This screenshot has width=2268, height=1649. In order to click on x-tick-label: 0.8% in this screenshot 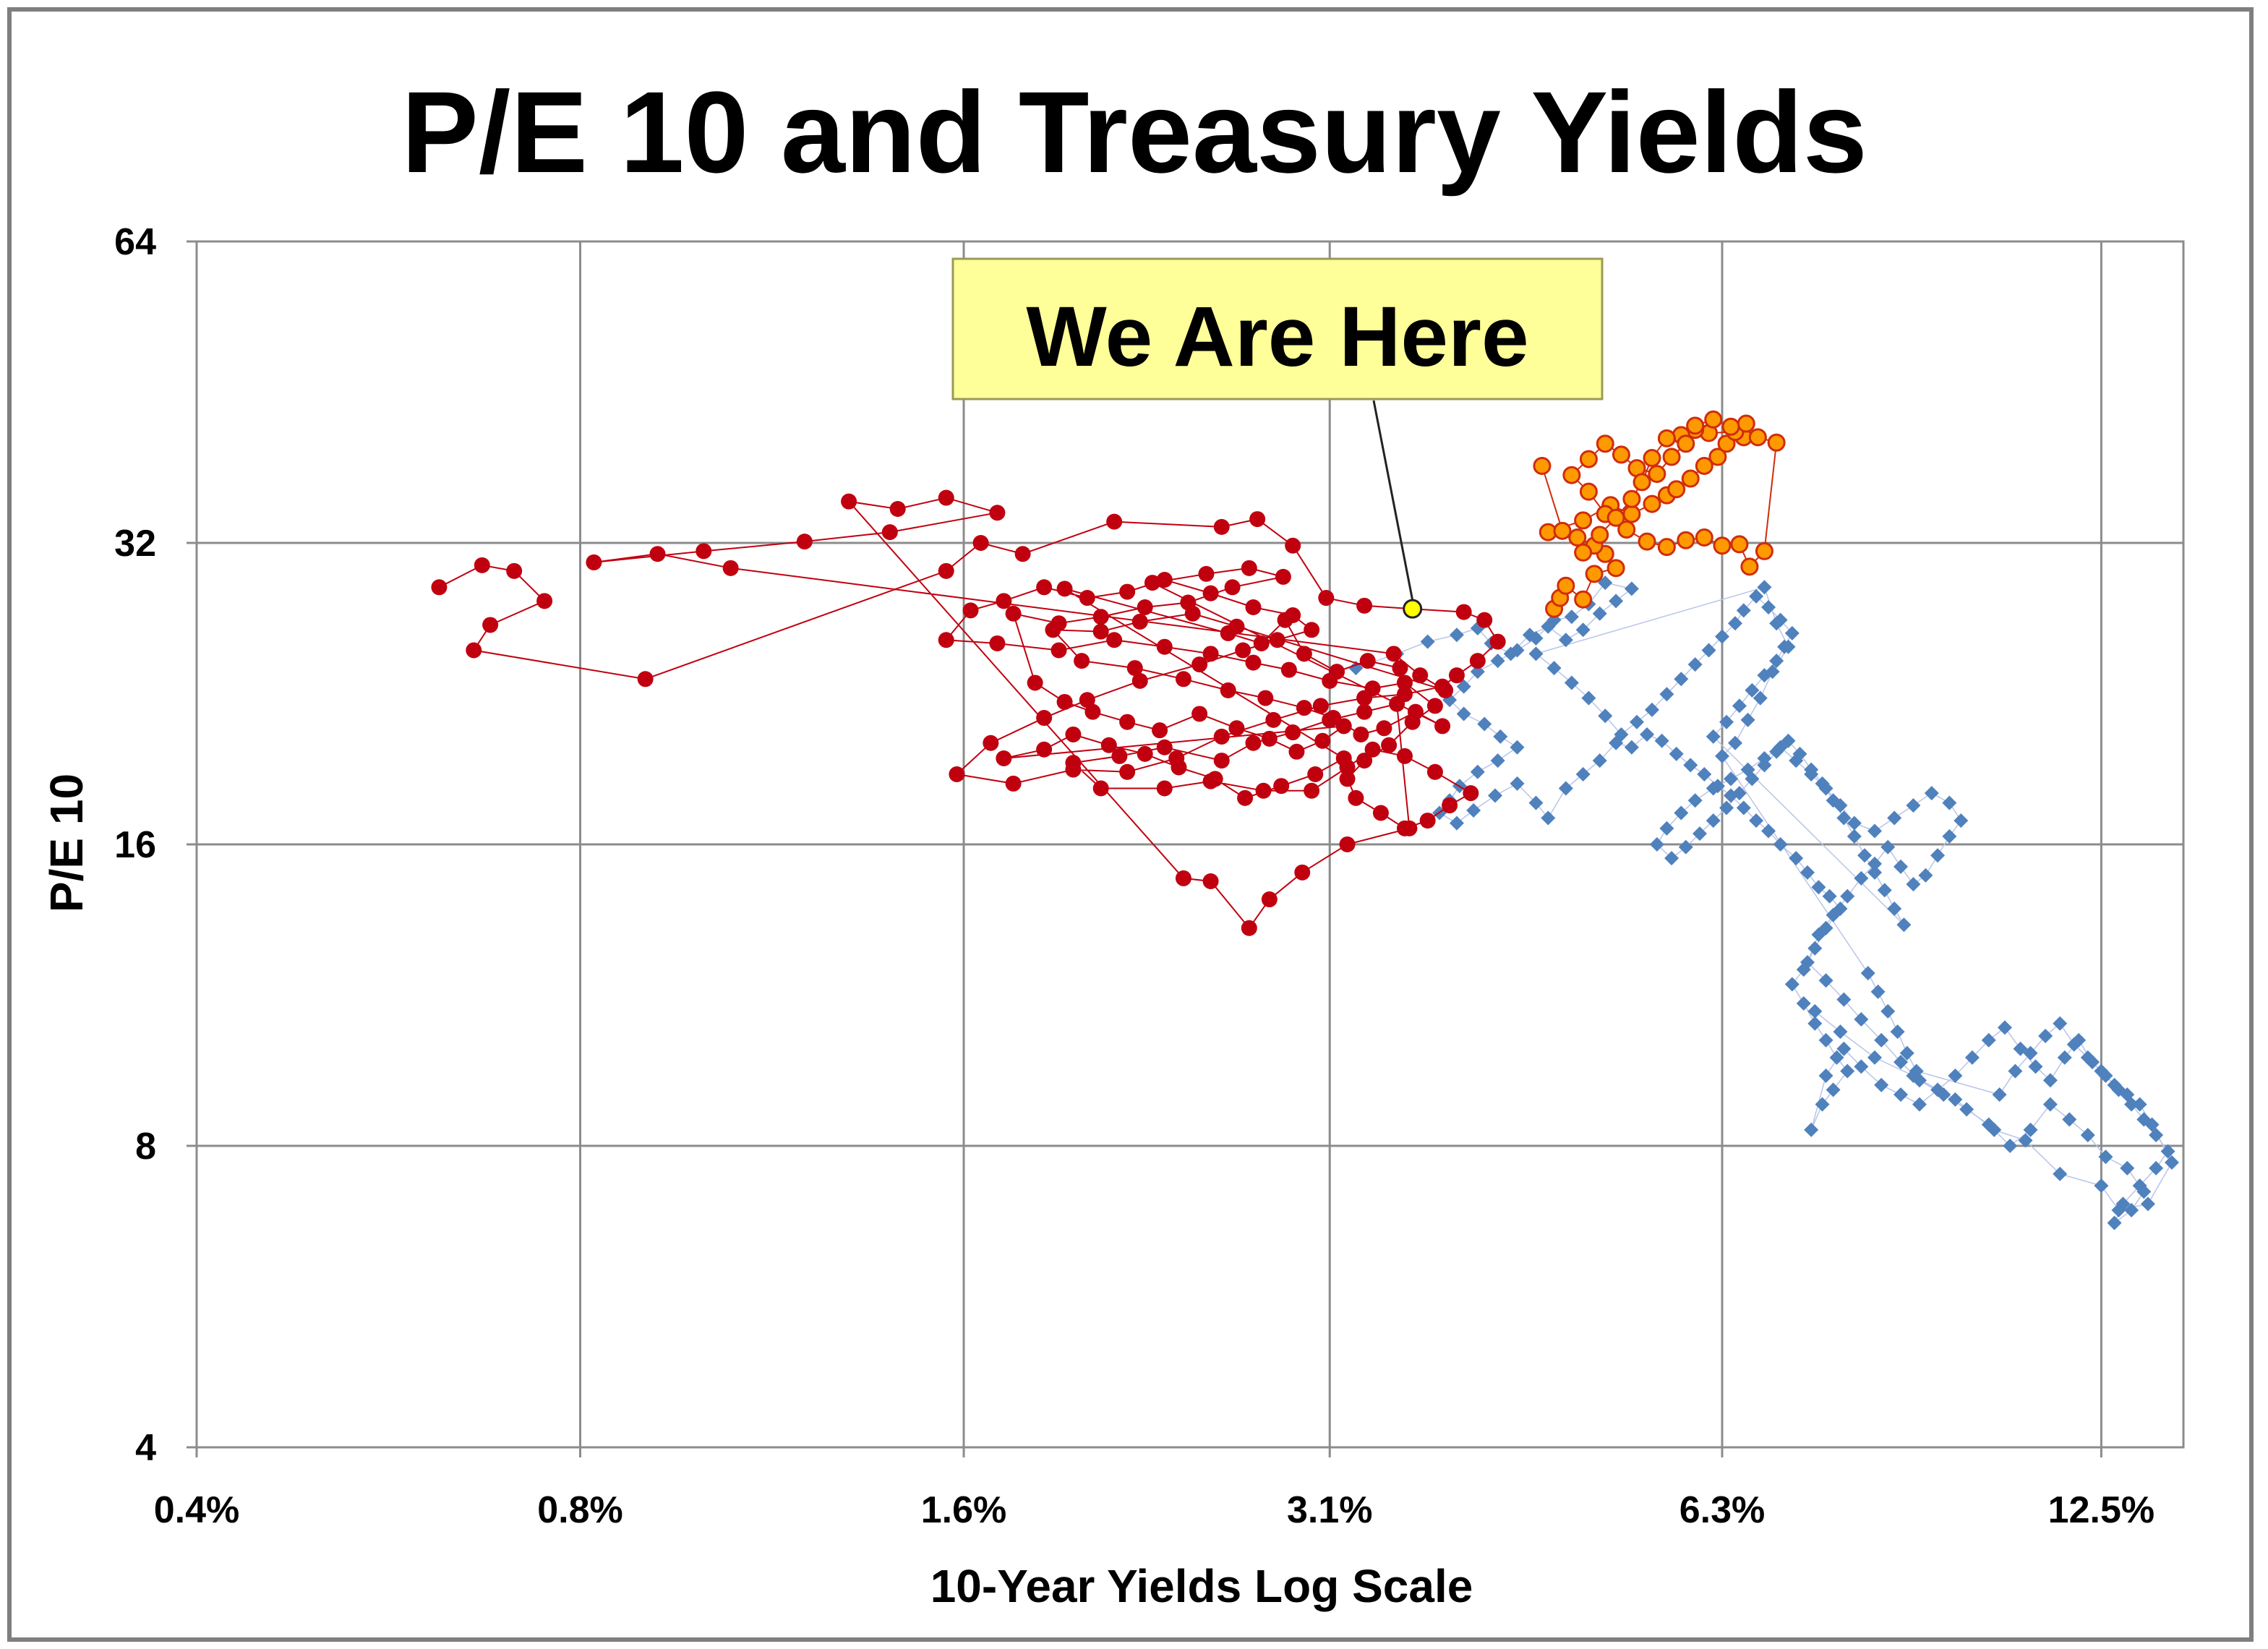, I will do `click(580, 1510)`.